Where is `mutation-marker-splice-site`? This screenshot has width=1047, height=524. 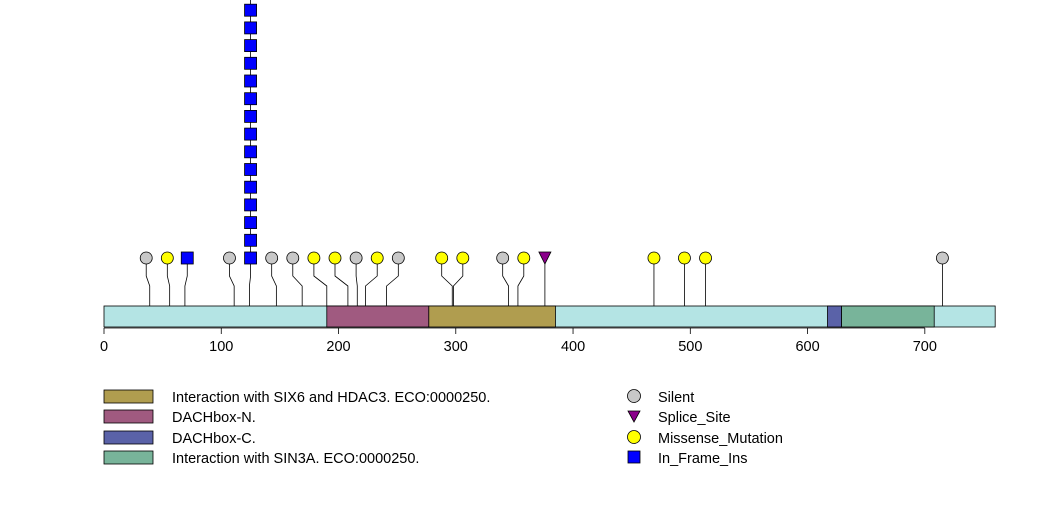 mutation-marker-splice-site is located at coordinates (545, 258).